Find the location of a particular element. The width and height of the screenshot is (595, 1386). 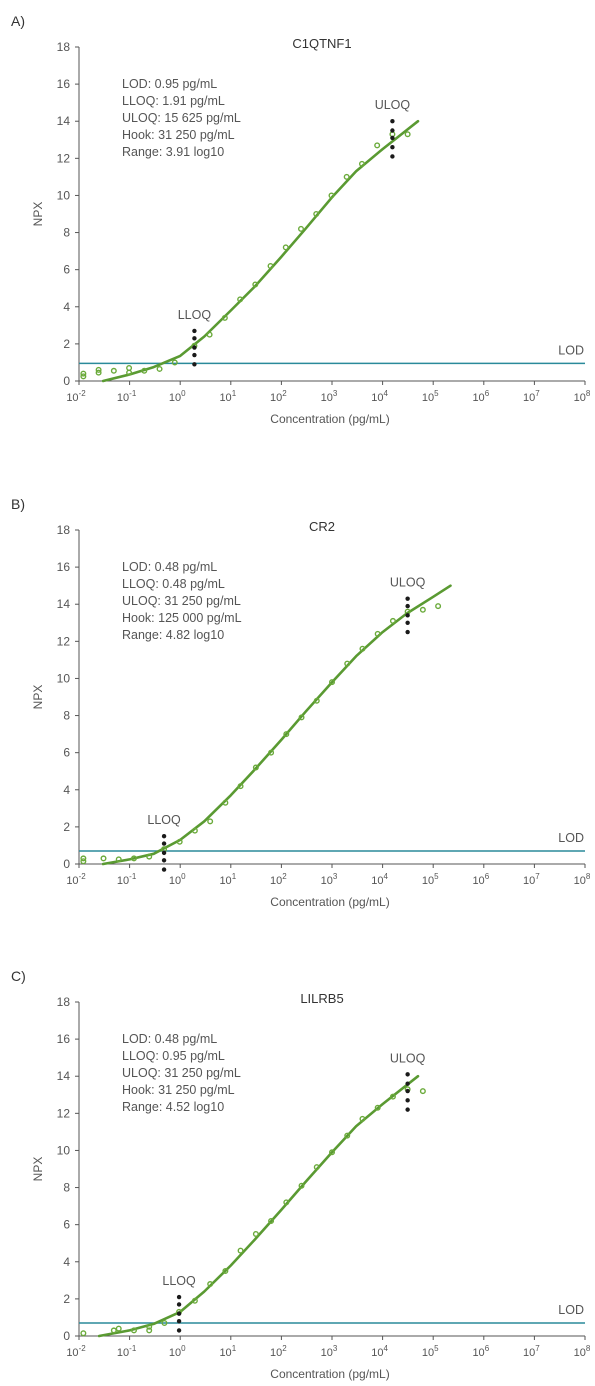

x-tick-exponent: 5 is located at coordinates (436, 1348).